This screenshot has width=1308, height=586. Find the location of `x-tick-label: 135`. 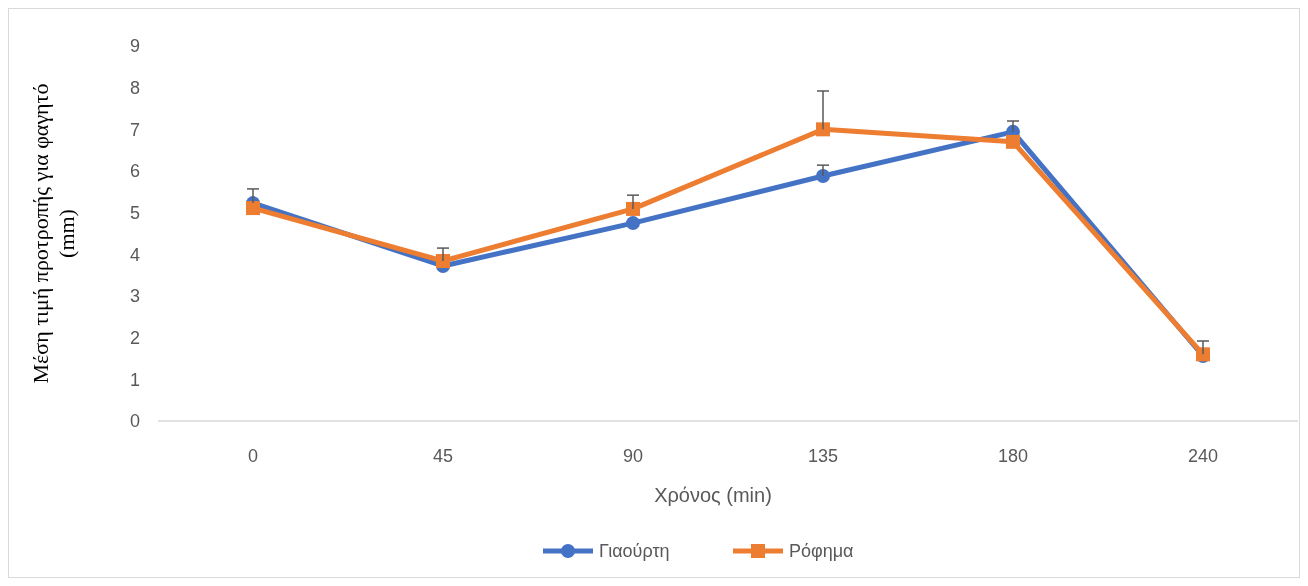

x-tick-label: 135 is located at coordinates (823, 456).